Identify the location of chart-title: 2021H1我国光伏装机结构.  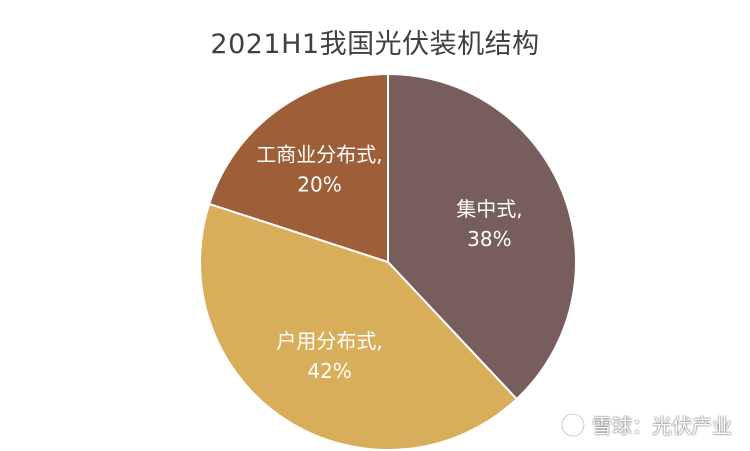
(375, 44).